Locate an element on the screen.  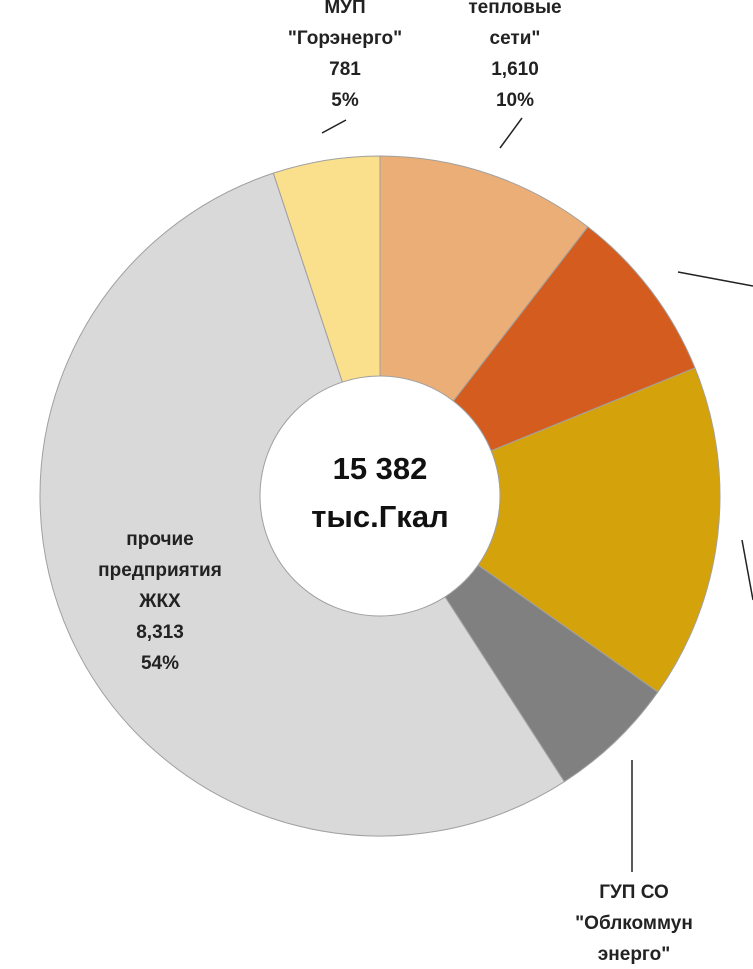
percent-label: 54% is located at coordinates (160, 663).